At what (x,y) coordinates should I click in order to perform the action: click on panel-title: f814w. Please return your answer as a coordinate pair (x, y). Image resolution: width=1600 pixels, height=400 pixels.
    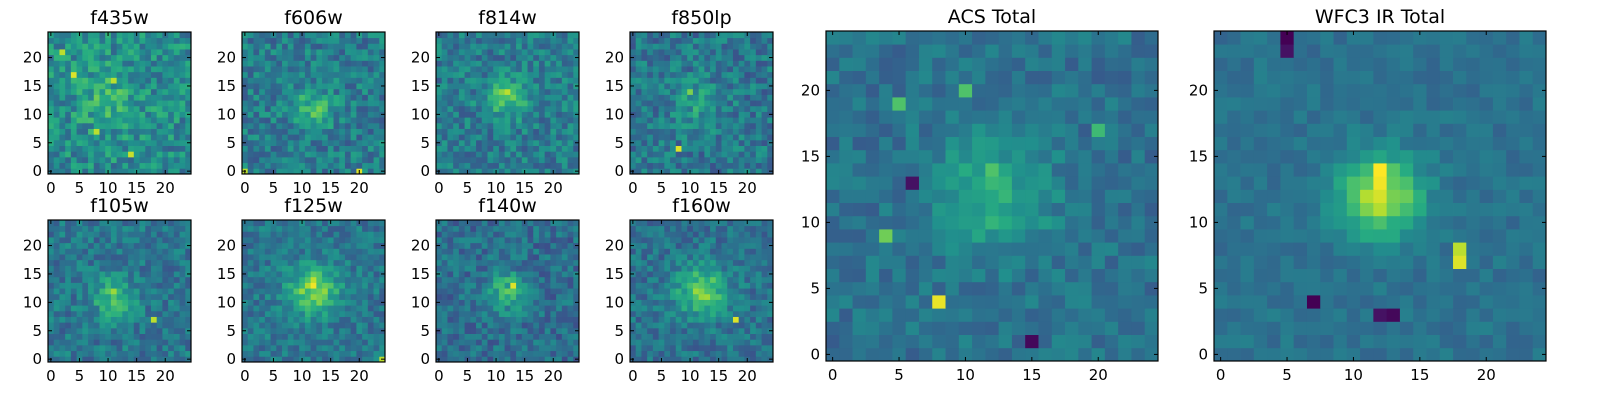
    Looking at the image, I should click on (507, 18).